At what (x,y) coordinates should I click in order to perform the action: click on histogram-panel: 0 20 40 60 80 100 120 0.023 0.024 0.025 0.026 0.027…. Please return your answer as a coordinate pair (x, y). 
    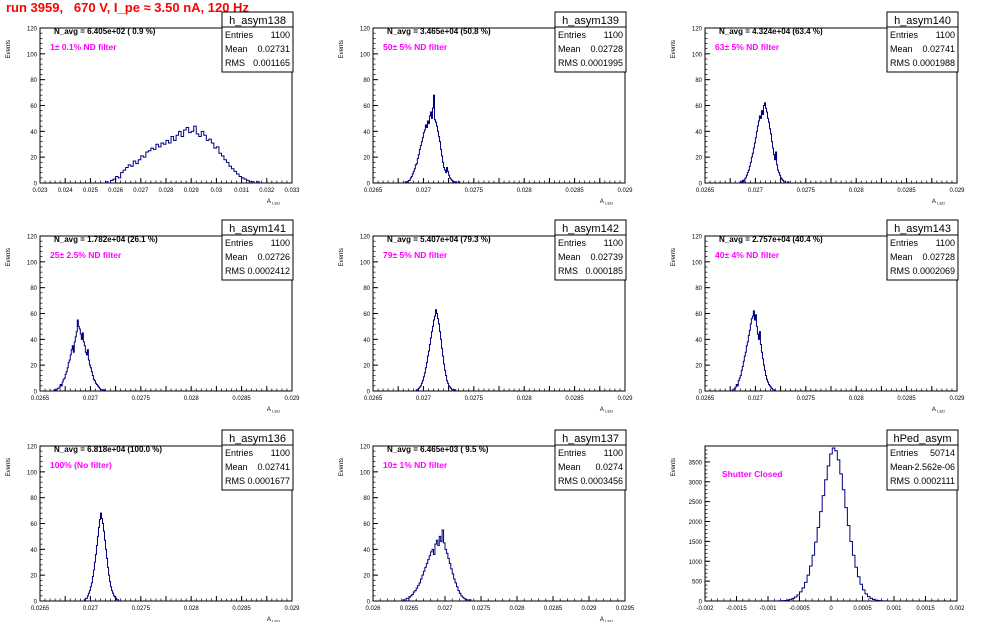
    Looking at the image, I should click on (153, 108).